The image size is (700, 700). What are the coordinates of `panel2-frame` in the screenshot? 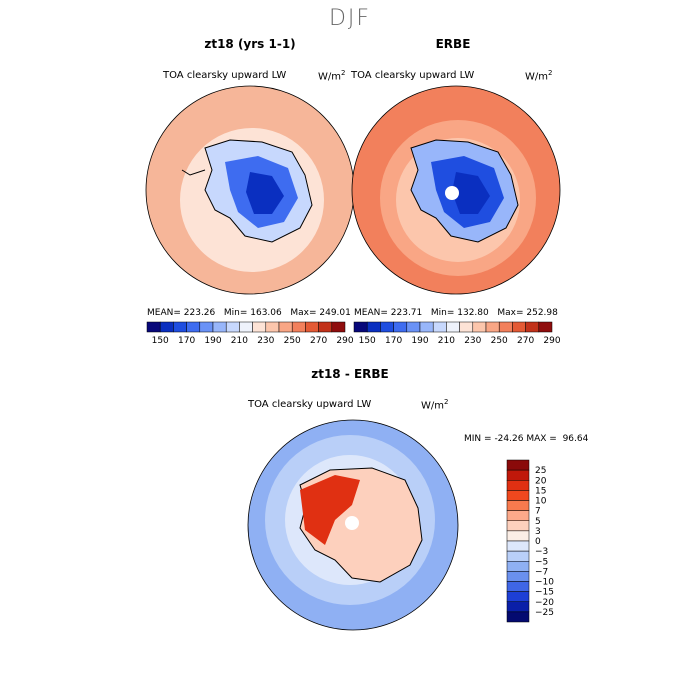 It's located at (456, 190).